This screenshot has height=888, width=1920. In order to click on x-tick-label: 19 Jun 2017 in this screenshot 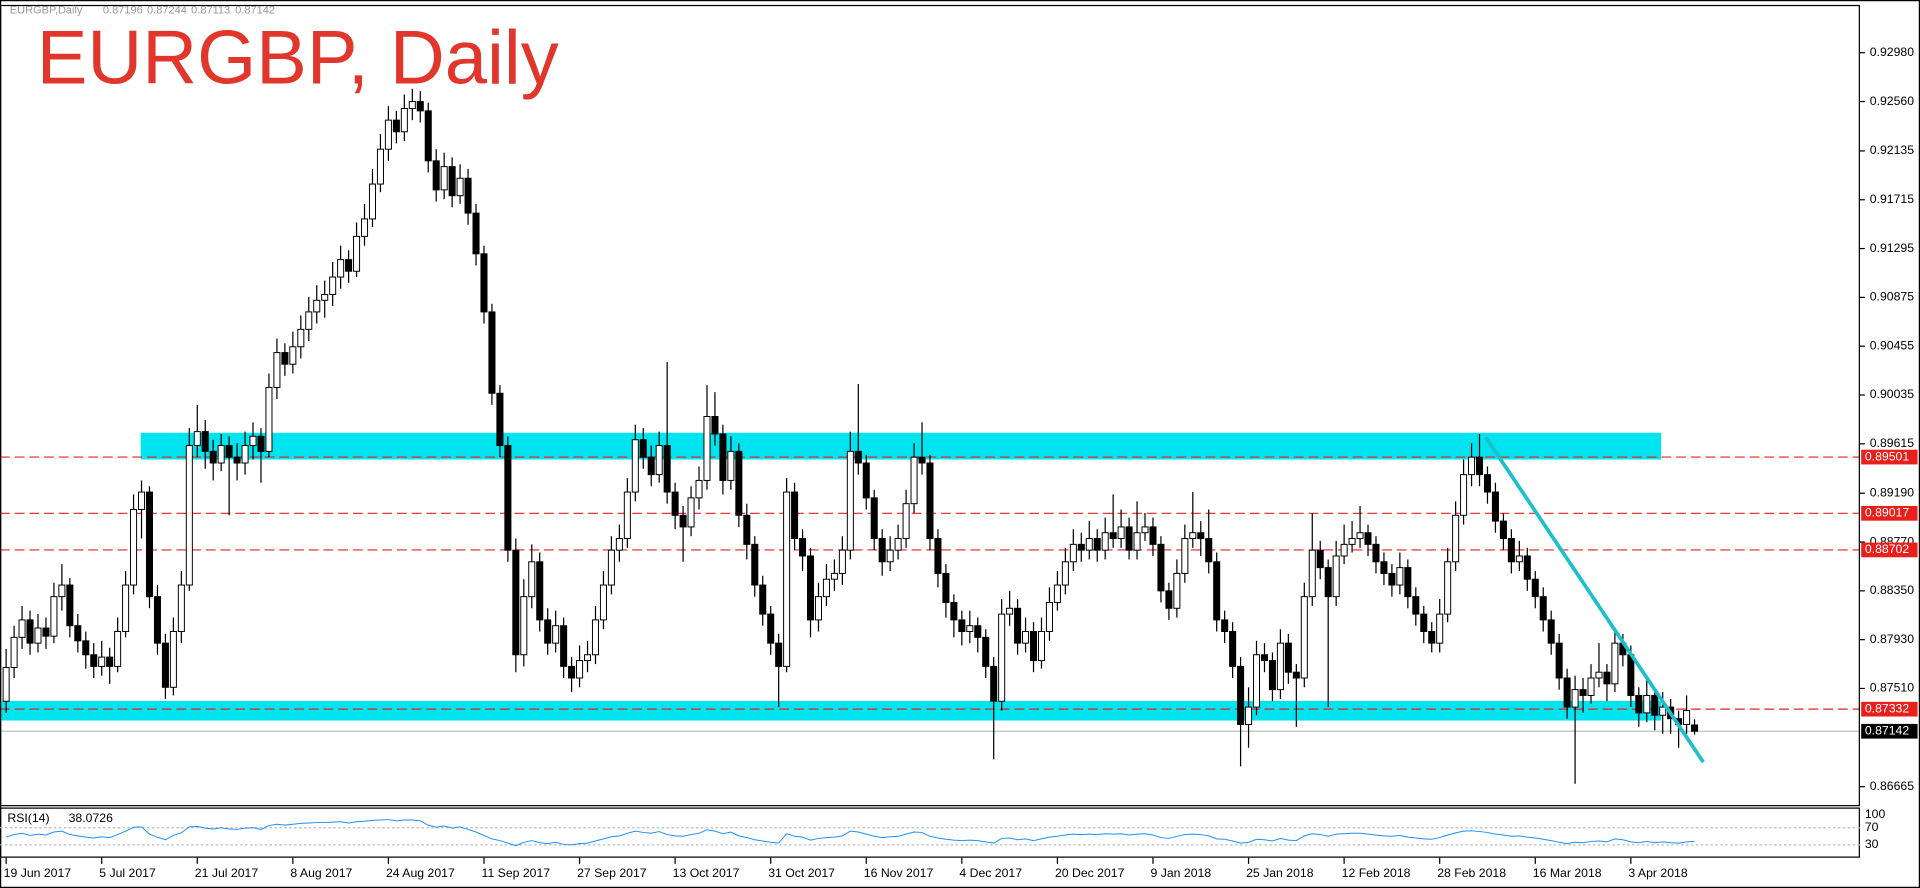, I will do `click(38, 873)`.